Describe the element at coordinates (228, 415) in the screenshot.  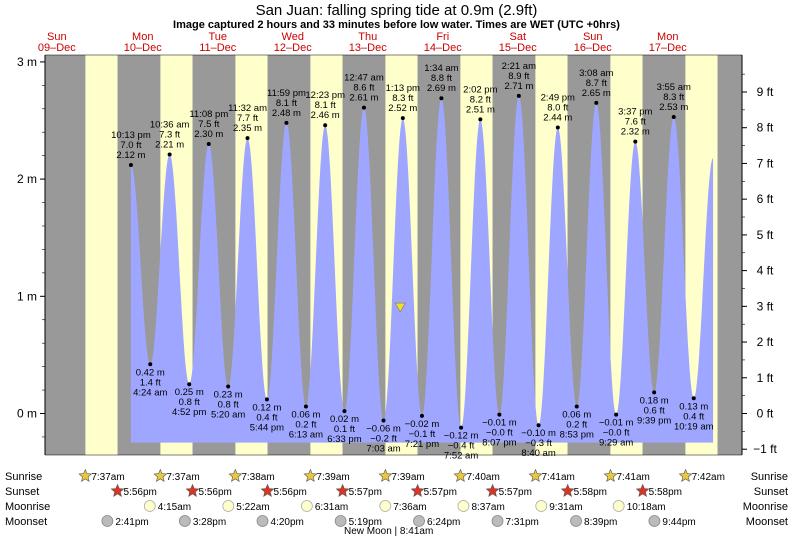
I see `low-tide-time: 5:20 am` at that location.